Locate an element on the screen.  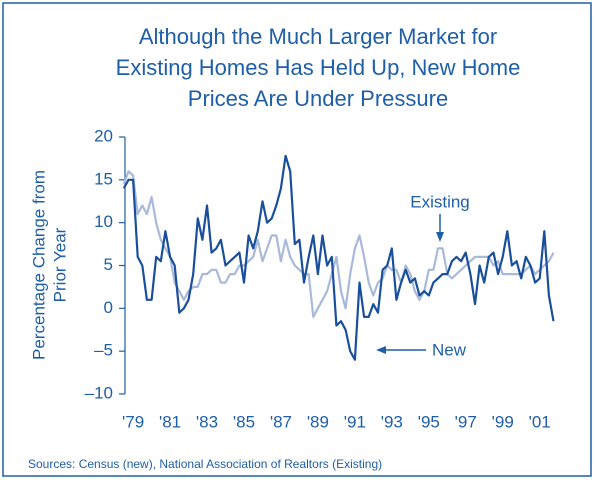
y-axis-label: Prior Year is located at coordinates (59, 264).